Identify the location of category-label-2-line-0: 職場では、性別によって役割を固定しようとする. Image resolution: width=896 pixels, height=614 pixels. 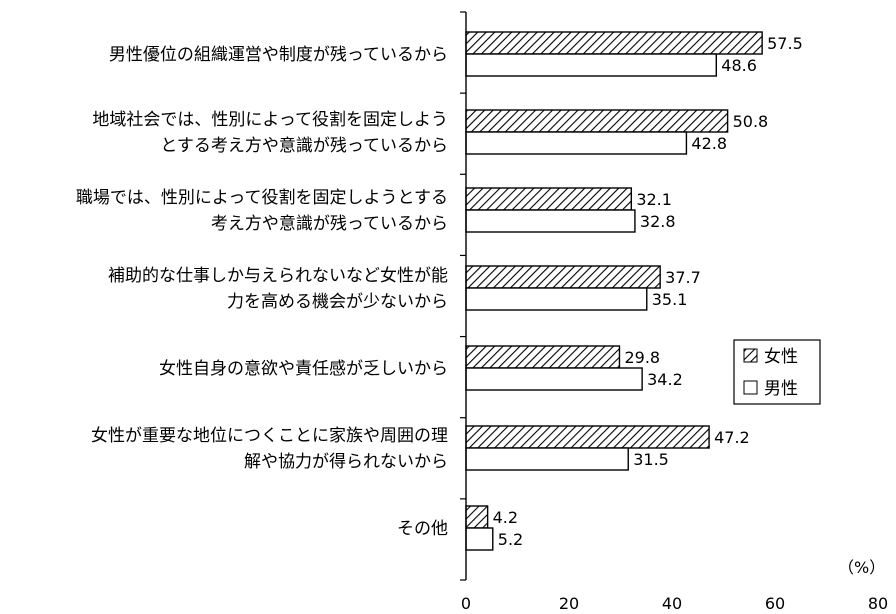
(262, 198).